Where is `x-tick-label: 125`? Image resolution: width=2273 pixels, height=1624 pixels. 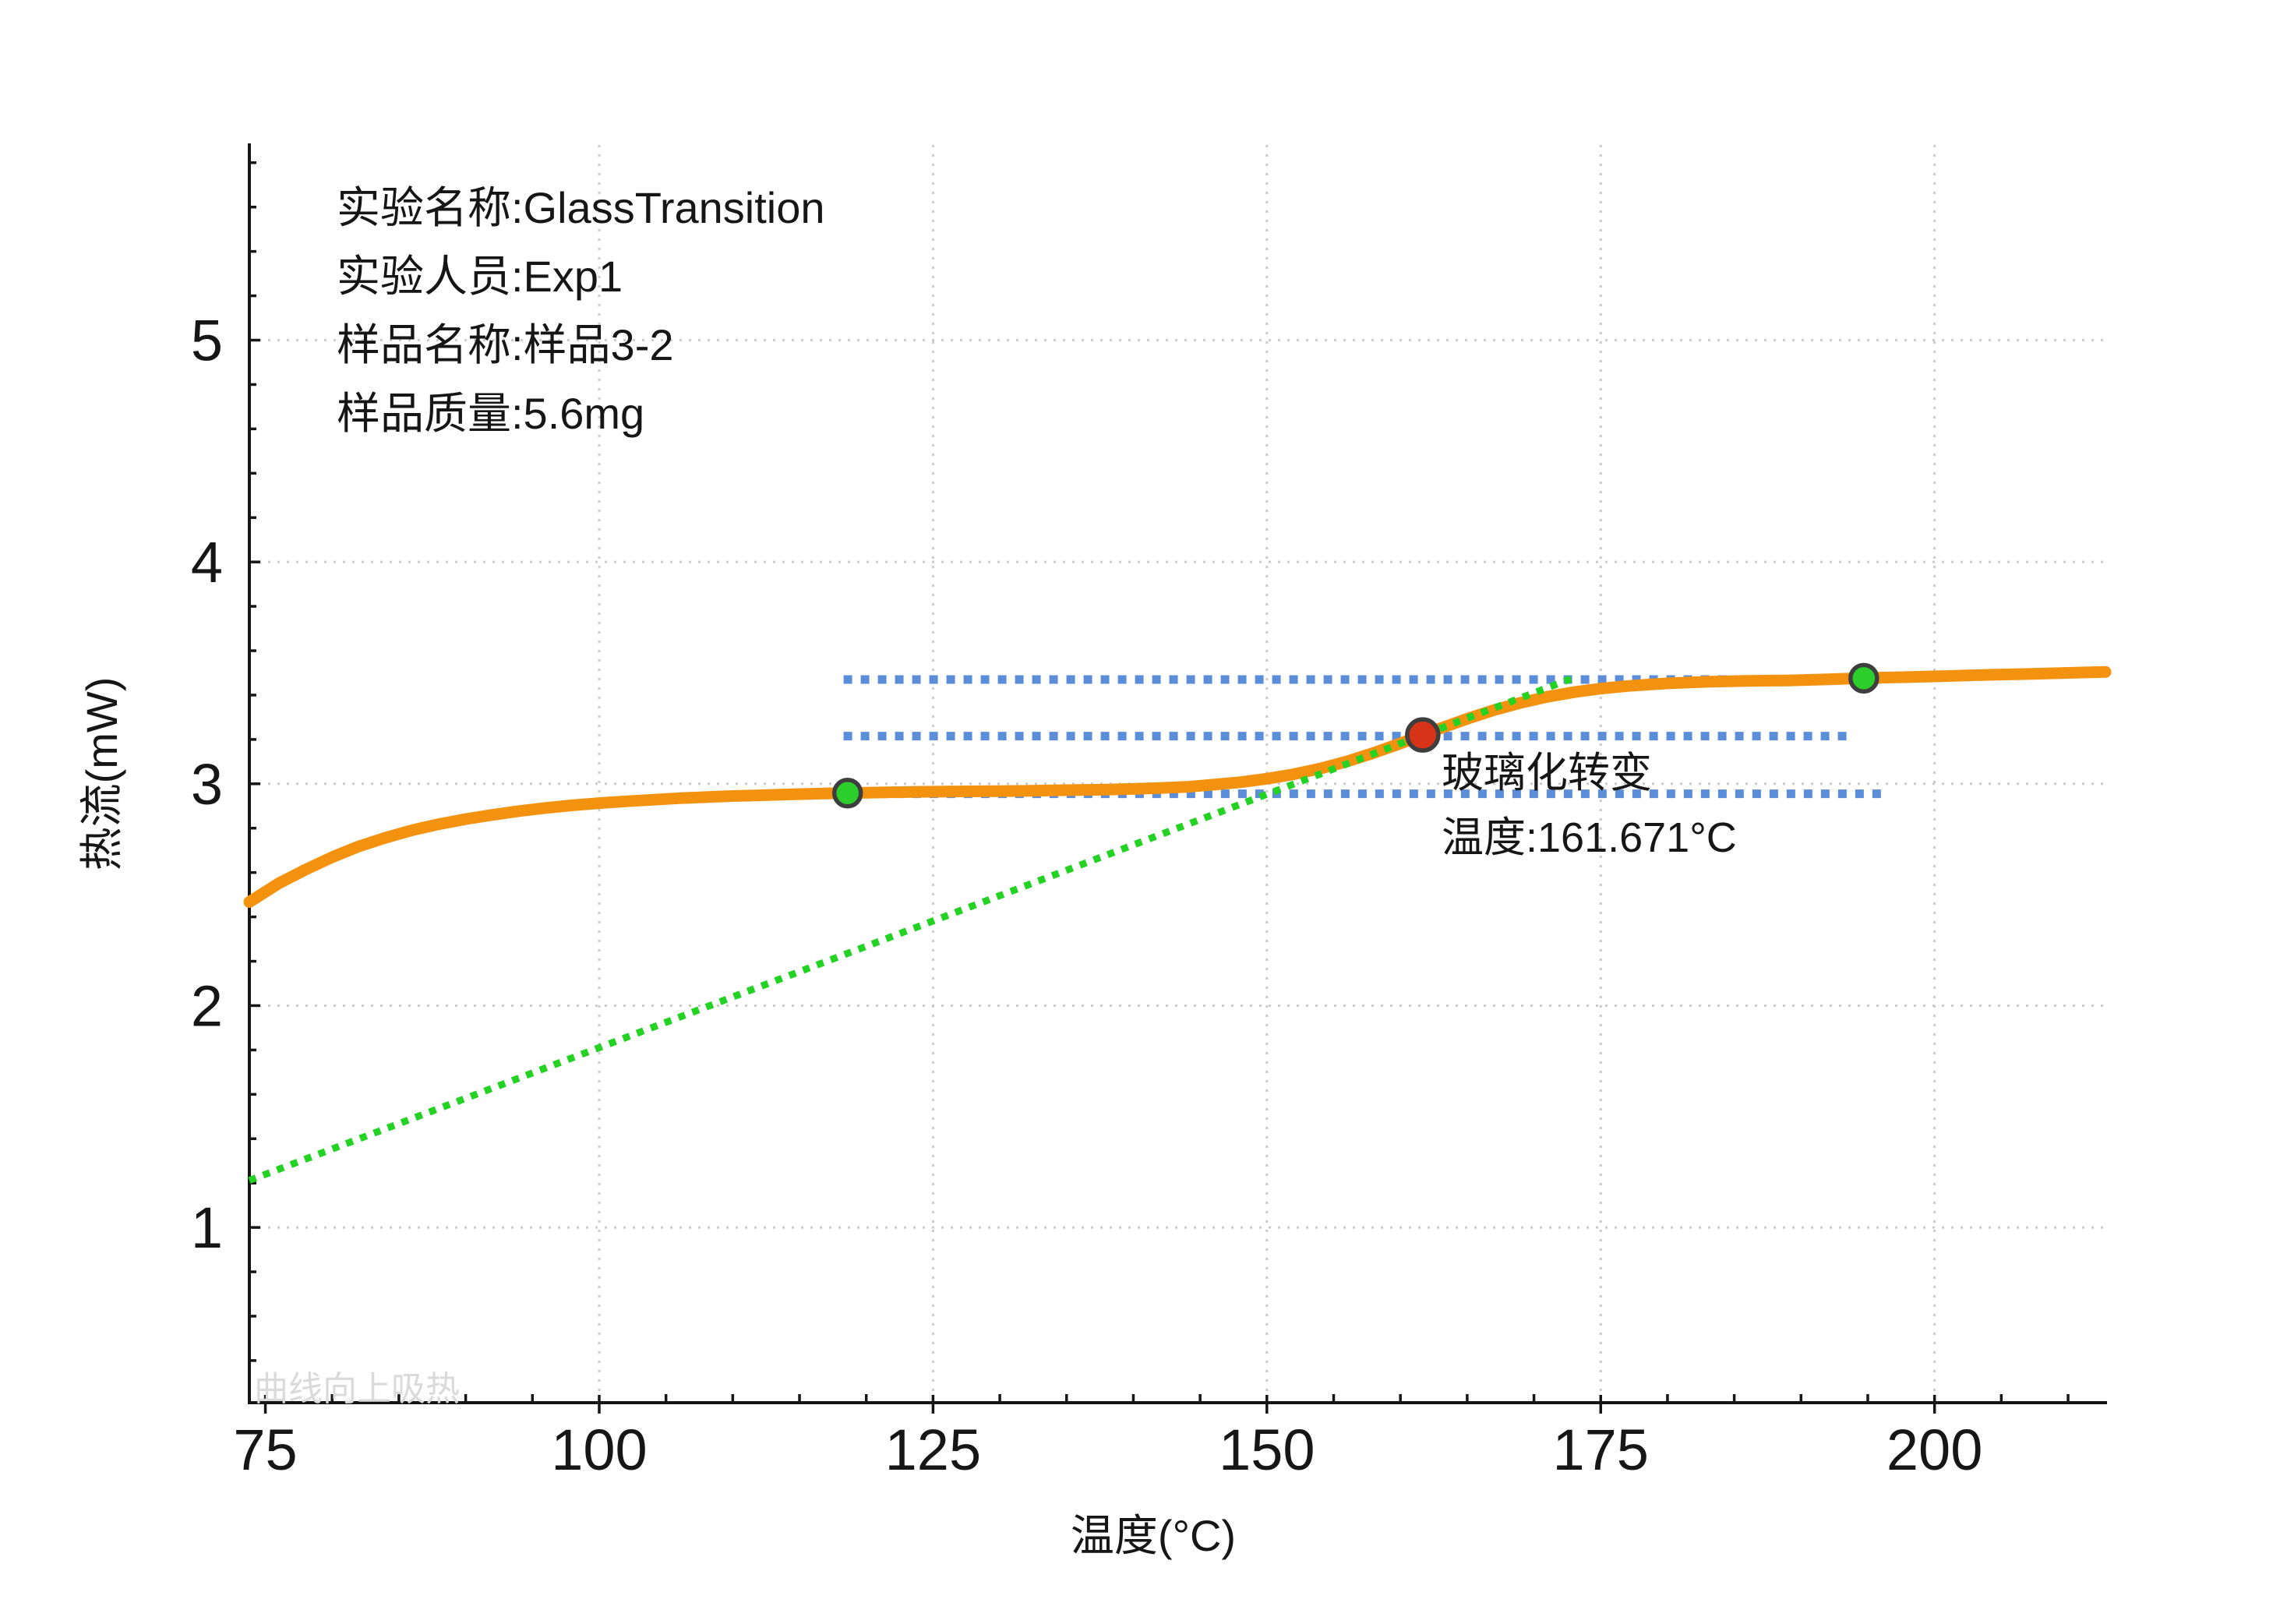 x-tick-label: 125 is located at coordinates (933, 1449).